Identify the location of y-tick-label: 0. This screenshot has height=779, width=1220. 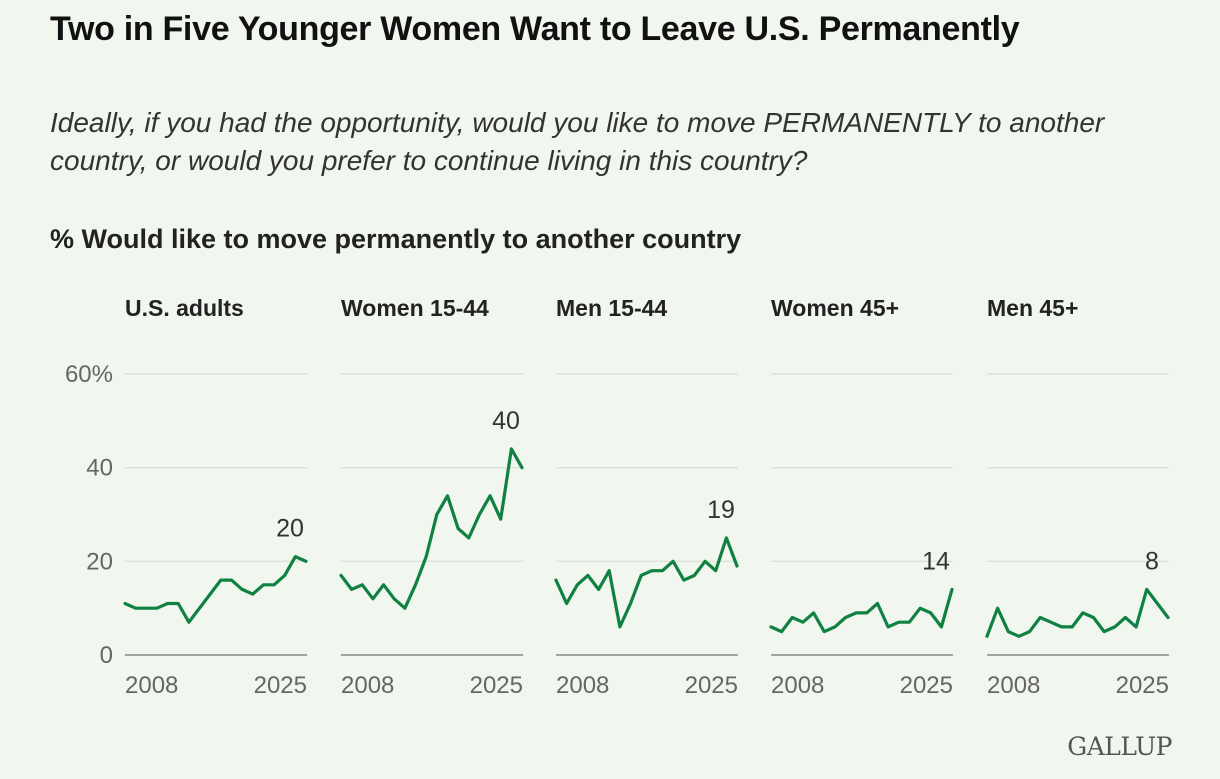
(106, 655).